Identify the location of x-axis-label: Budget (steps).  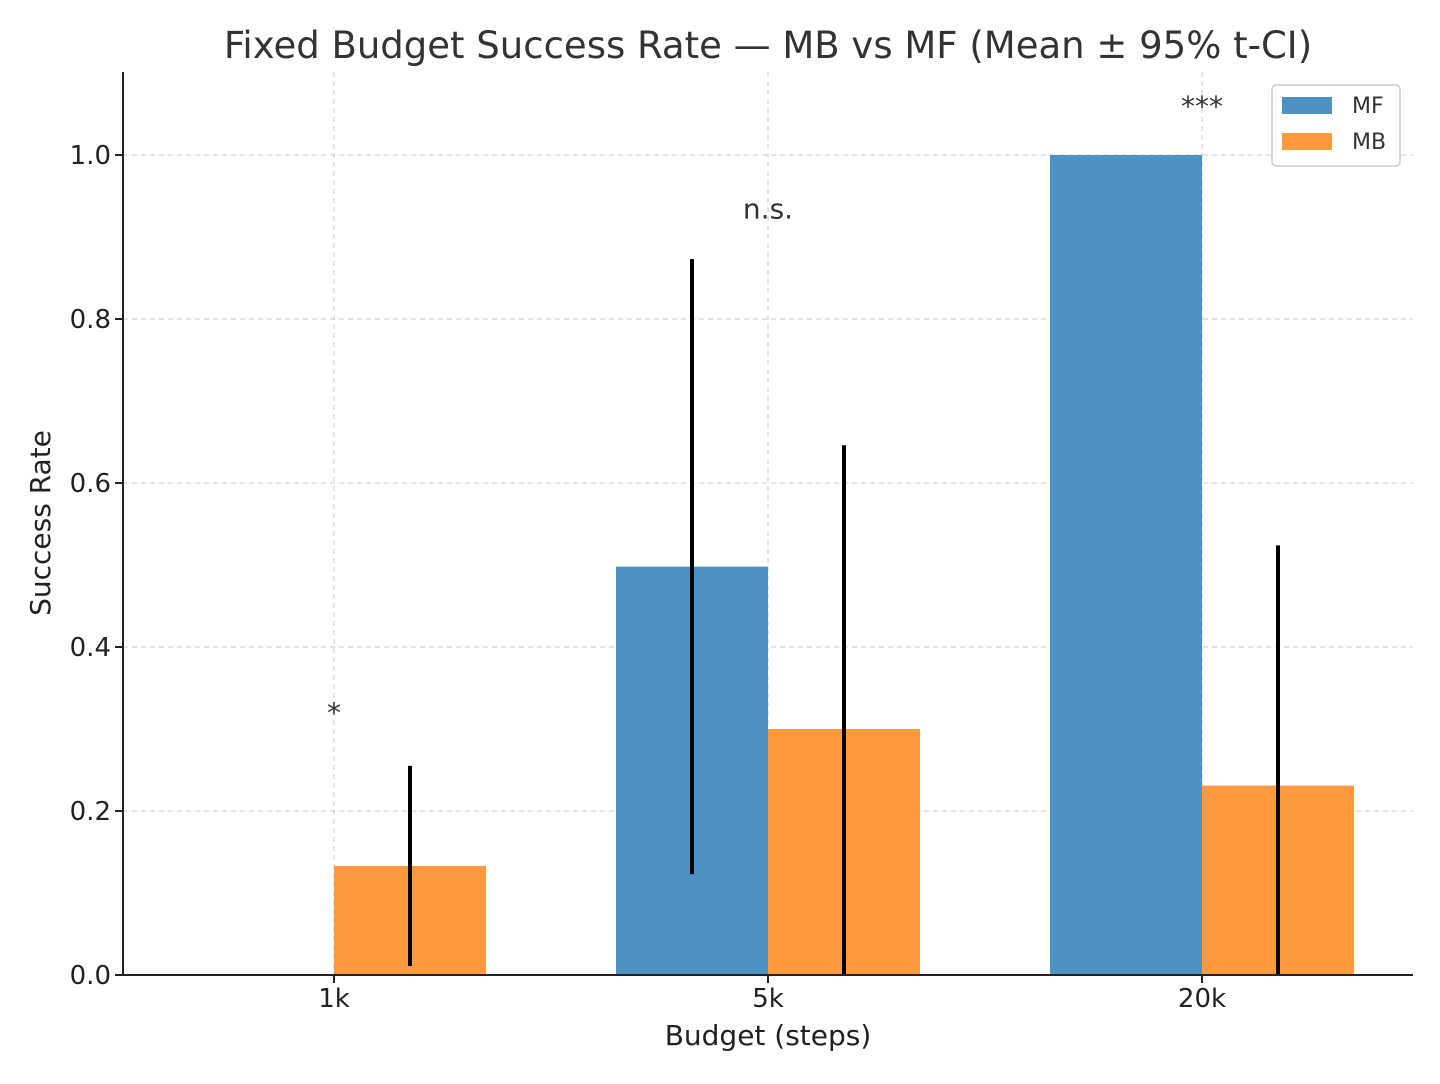
(768, 1035).